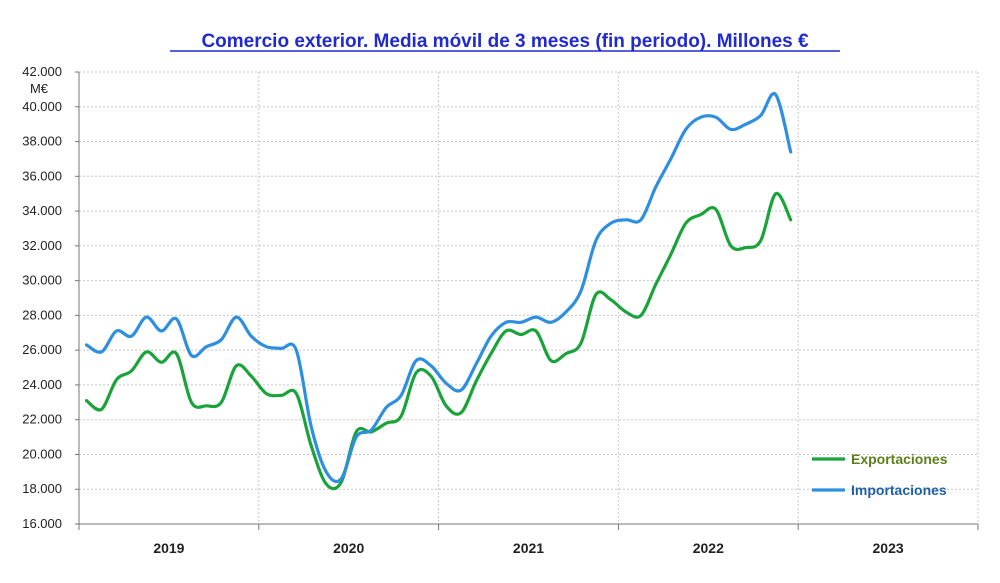 The height and width of the screenshot is (583, 1000). What do you see at coordinates (708, 548) in the screenshot?
I see `x-tick-label: 2022` at bounding box center [708, 548].